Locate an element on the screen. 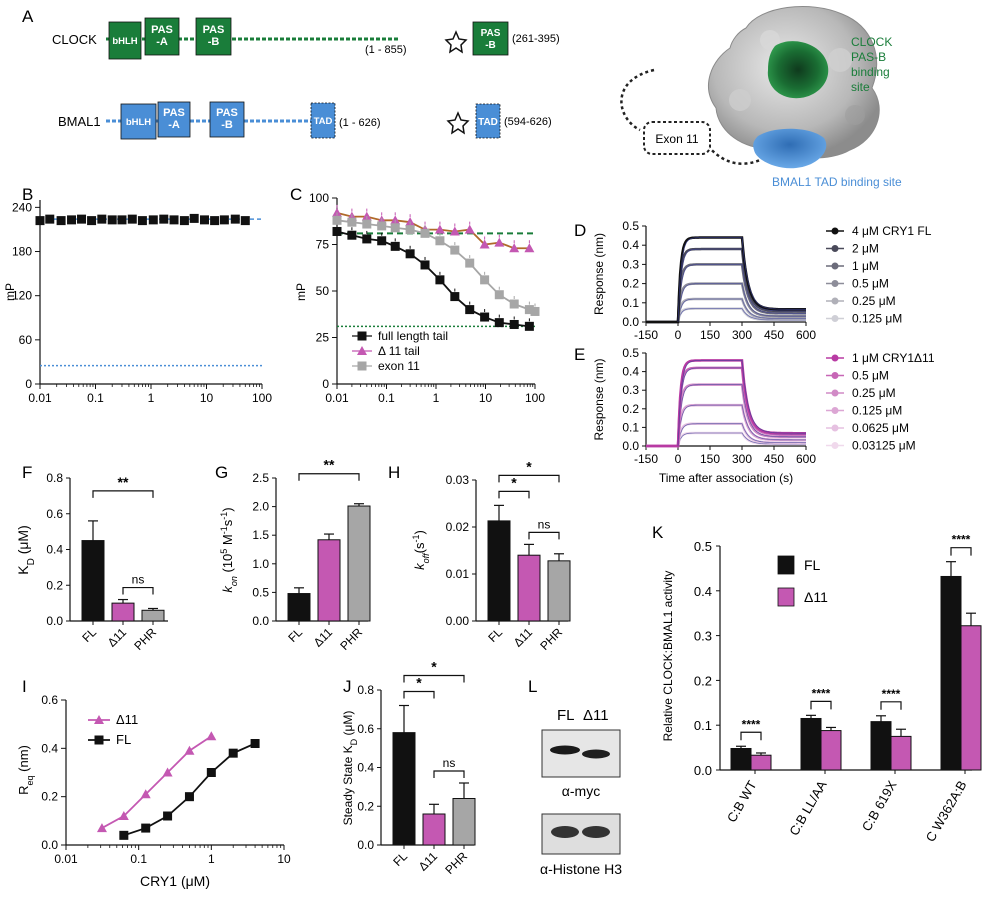 The height and width of the screenshot is (898, 982). clock-domain-label: bHLH is located at coordinates (124, 41).